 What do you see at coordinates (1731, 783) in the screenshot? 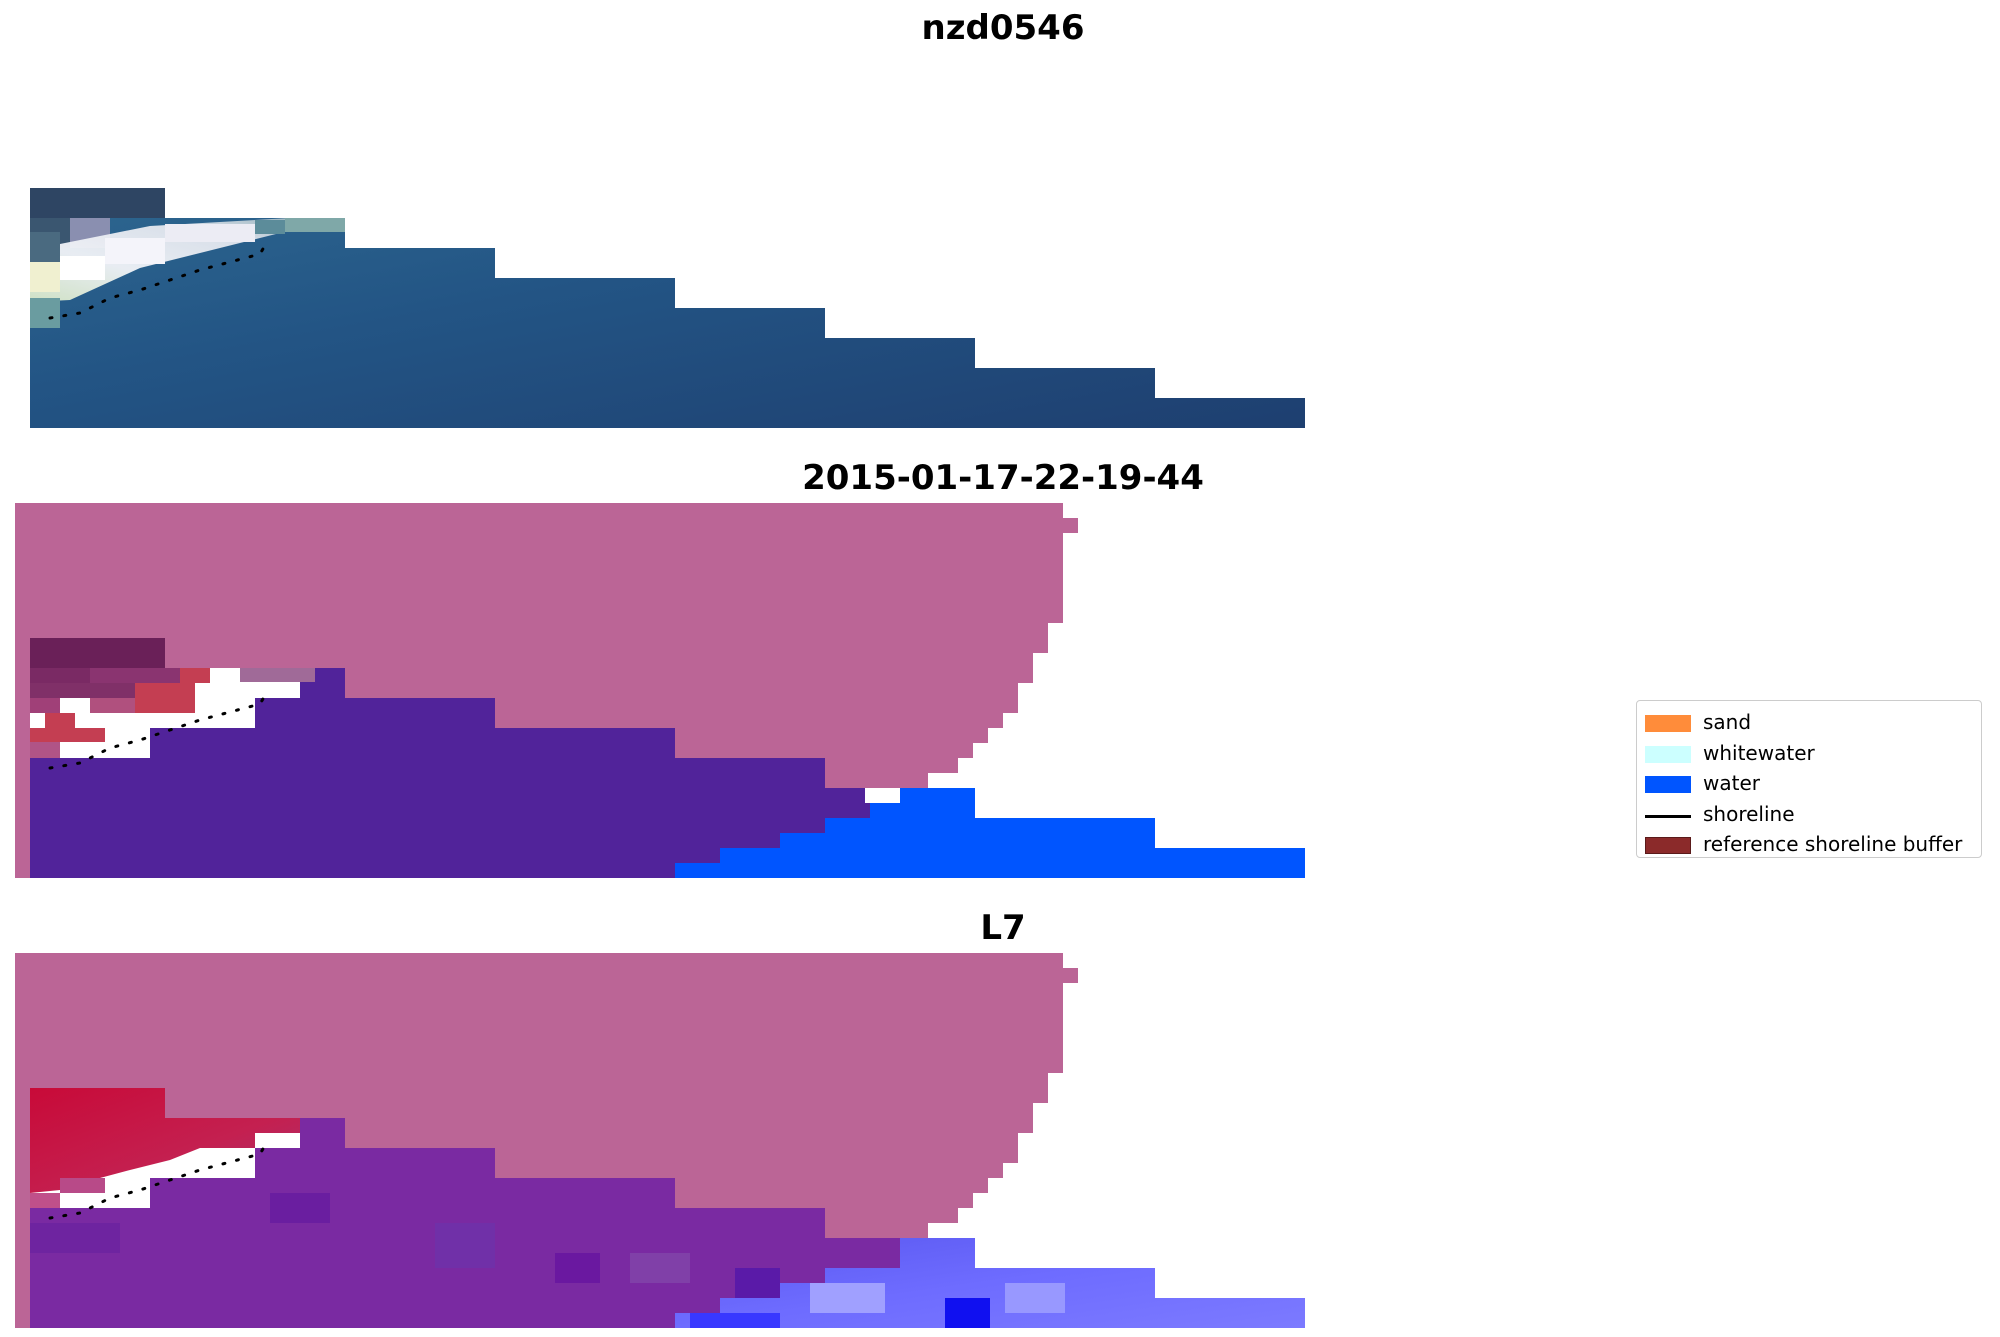
I see `legend-label-water: water` at bounding box center [1731, 783].